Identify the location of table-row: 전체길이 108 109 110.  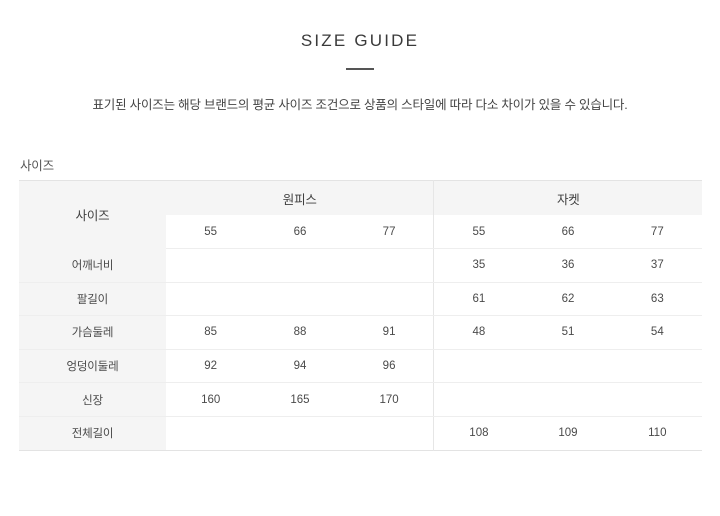
(360, 433).